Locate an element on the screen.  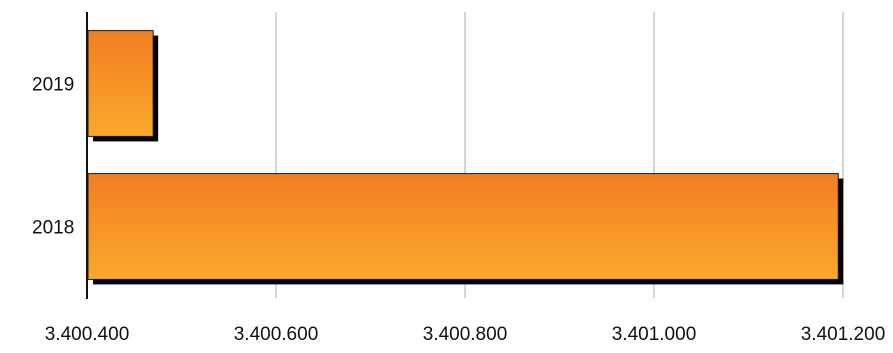
bar-2019 is located at coordinates (120, 83).